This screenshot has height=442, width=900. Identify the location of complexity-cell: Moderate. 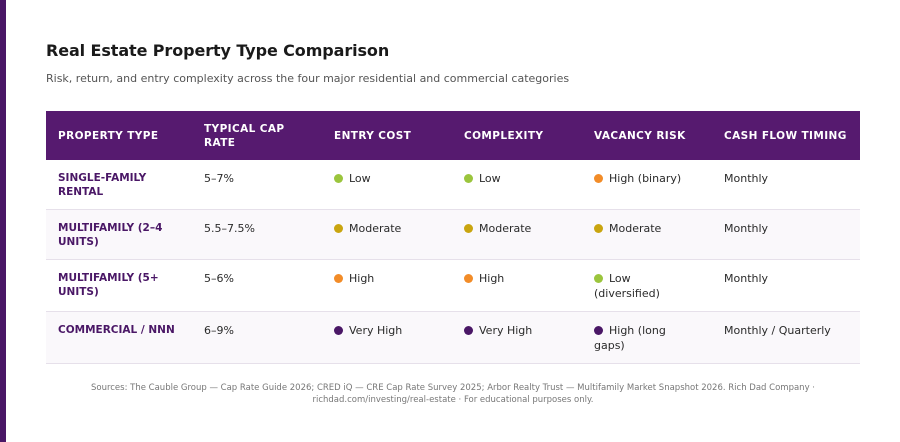
(517, 234).